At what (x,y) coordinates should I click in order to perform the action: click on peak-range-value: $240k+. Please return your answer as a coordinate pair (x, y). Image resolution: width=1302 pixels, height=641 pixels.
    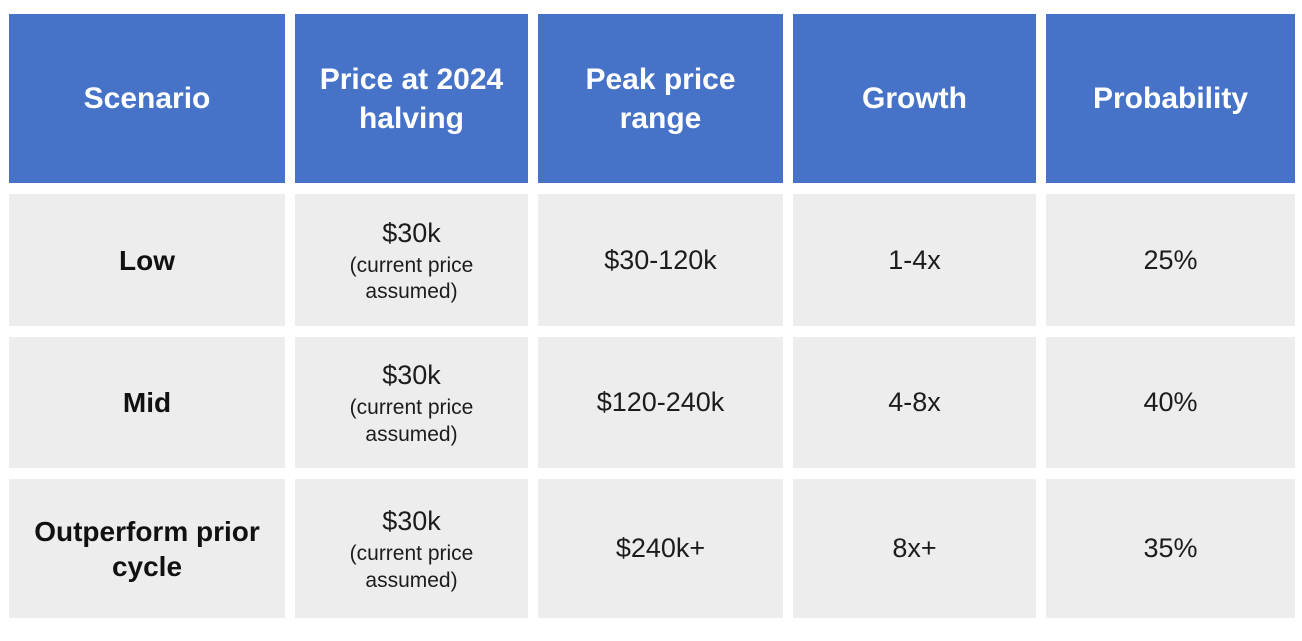
    Looking at the image, I should click on (660, 548).